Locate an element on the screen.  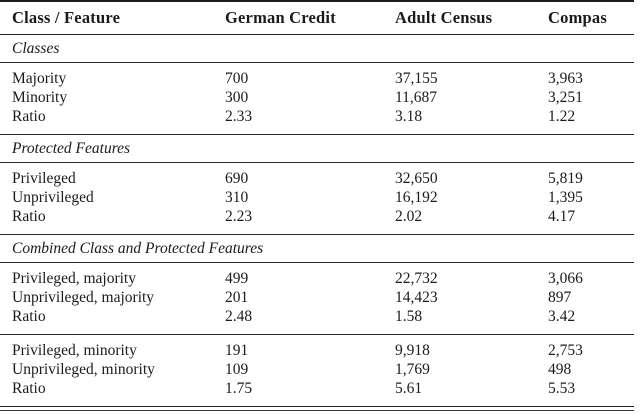
row-value: 16,192 is located at coordinates (416, 197).